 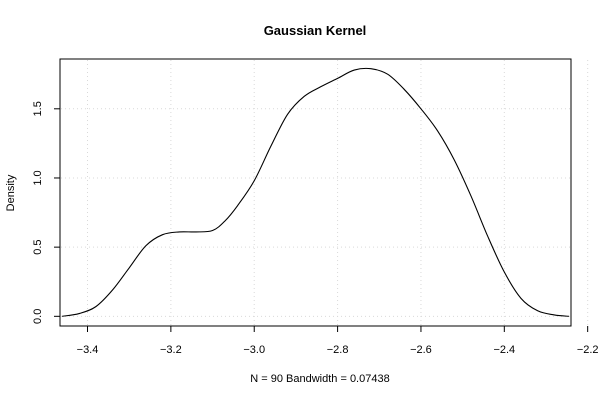 What do you see at coordinates (338, 350) in the screenshot?
I see `x-tick-label: −2.8` at bounding box center [338, 350].